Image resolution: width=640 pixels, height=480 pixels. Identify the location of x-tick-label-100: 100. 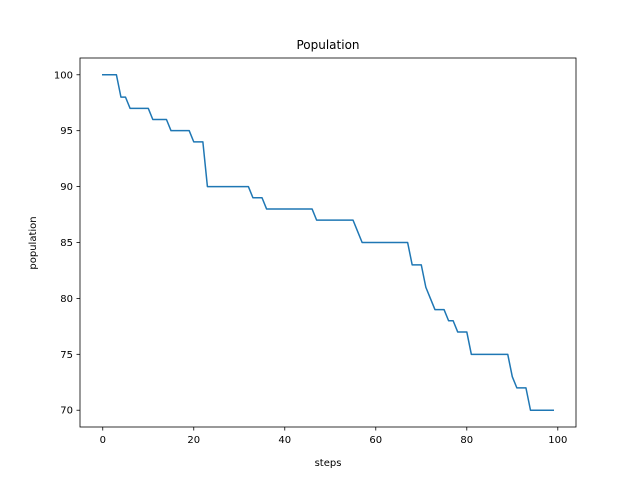
(557, 440).